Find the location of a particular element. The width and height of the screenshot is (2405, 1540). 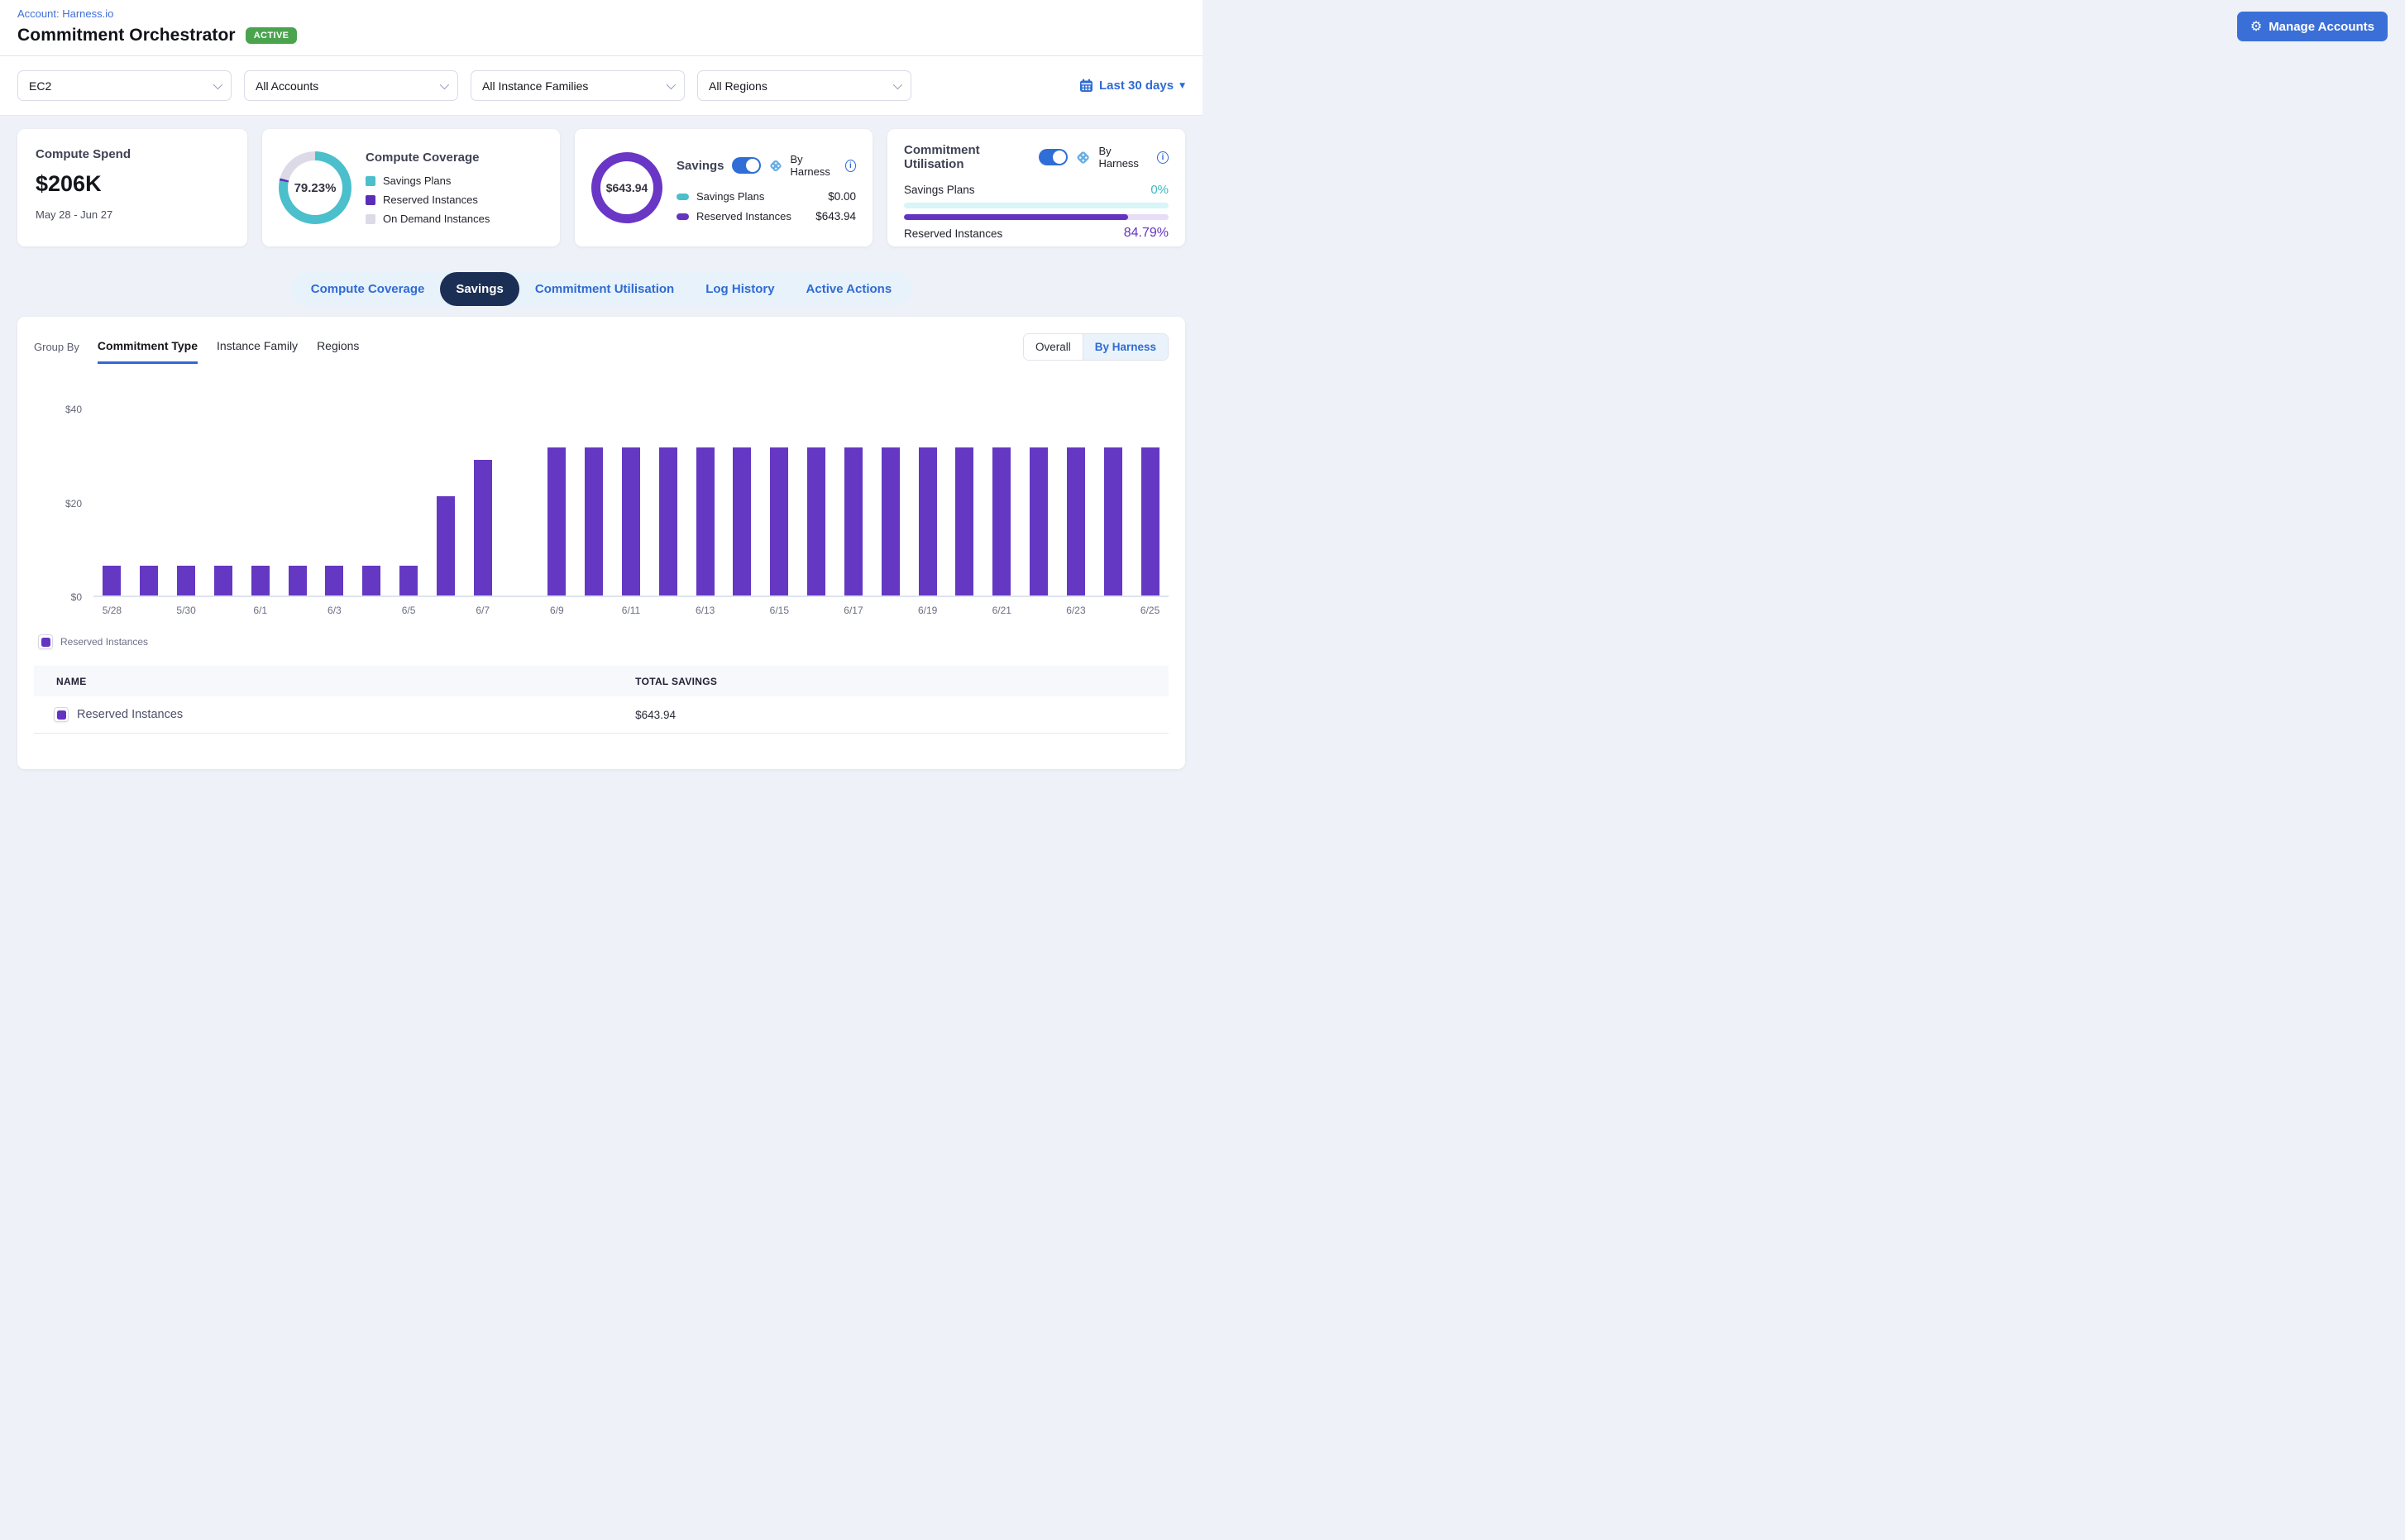

gear-icon: ⚙ is located at coordinates (2256, 26).